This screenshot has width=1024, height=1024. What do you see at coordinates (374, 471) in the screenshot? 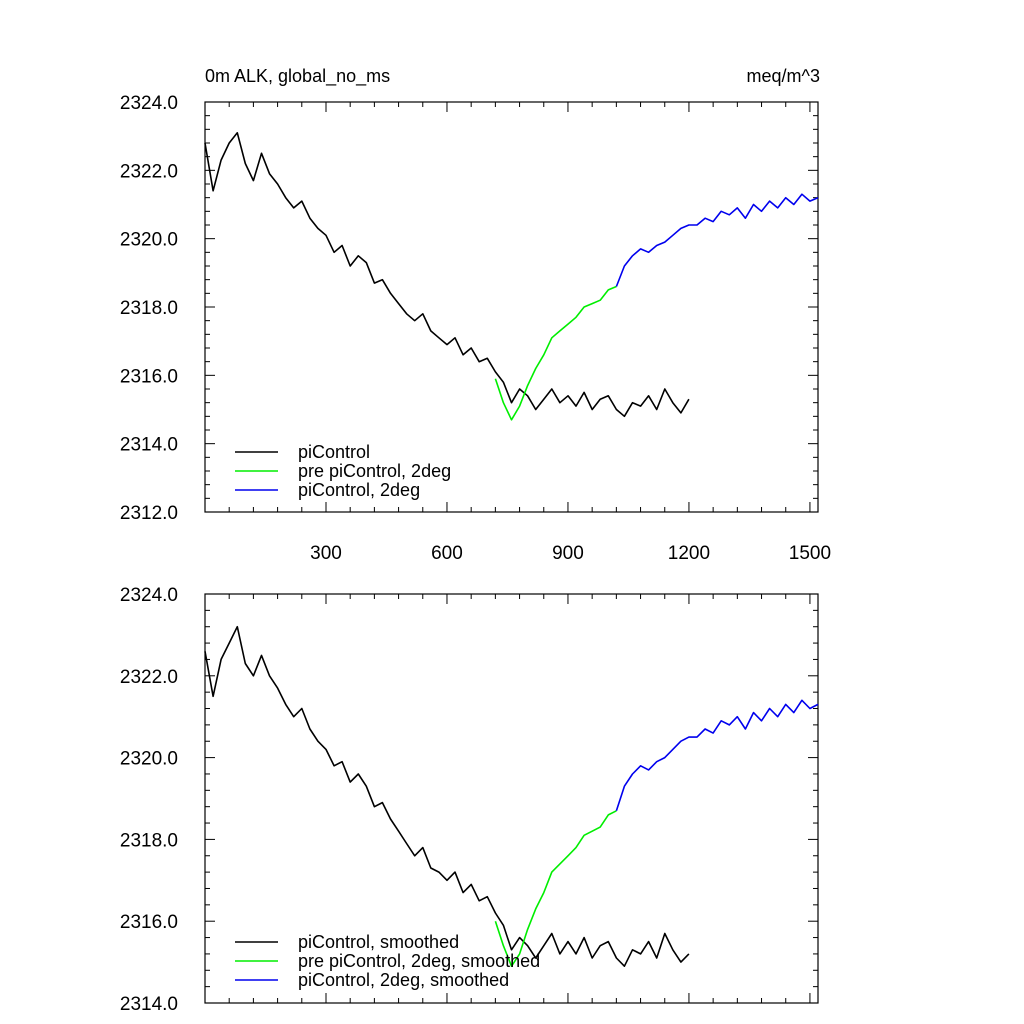
I see `legend-label: pre piControl, 2deg` at bounding box center [374, 471].